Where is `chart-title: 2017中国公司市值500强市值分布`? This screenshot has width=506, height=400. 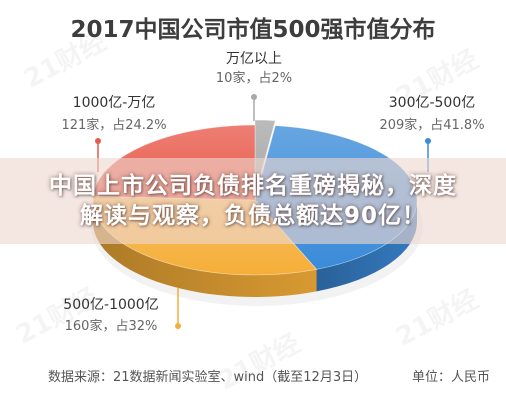
chart-title: 2017中国公司市值500强市值分布 is located at coordinates (253, 30).